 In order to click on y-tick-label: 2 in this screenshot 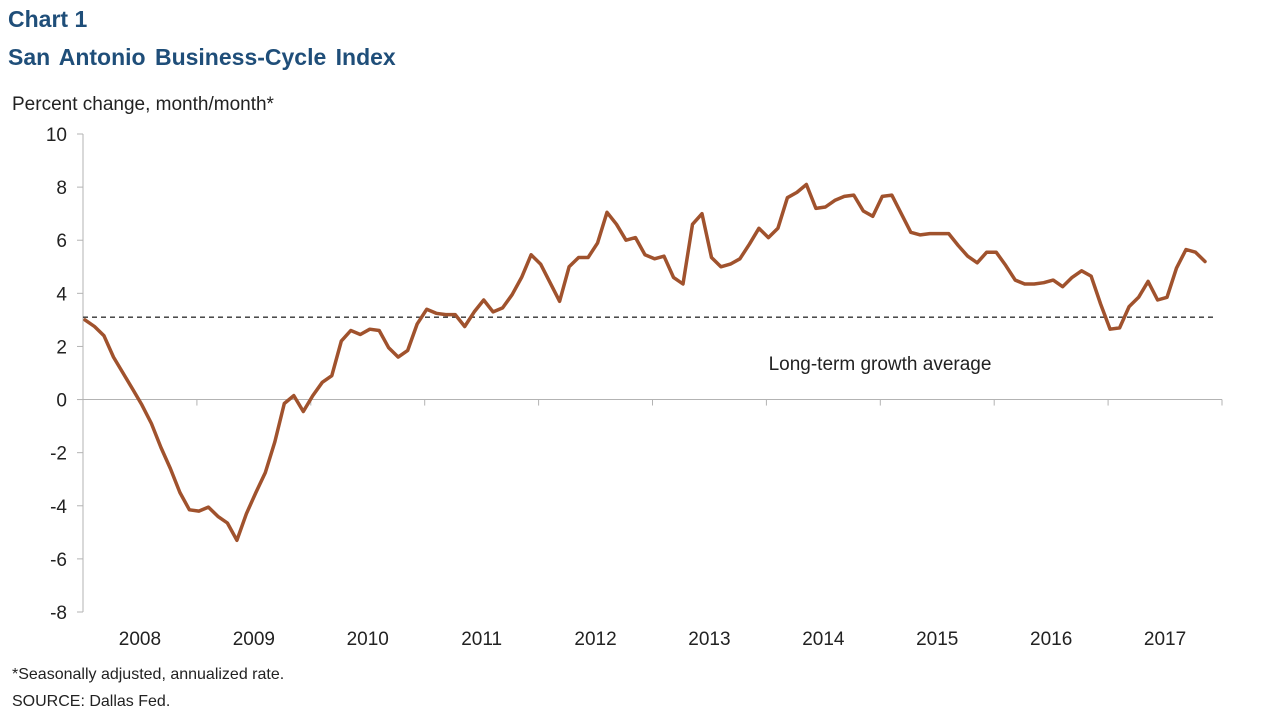, I will do `click(61, 347)`.